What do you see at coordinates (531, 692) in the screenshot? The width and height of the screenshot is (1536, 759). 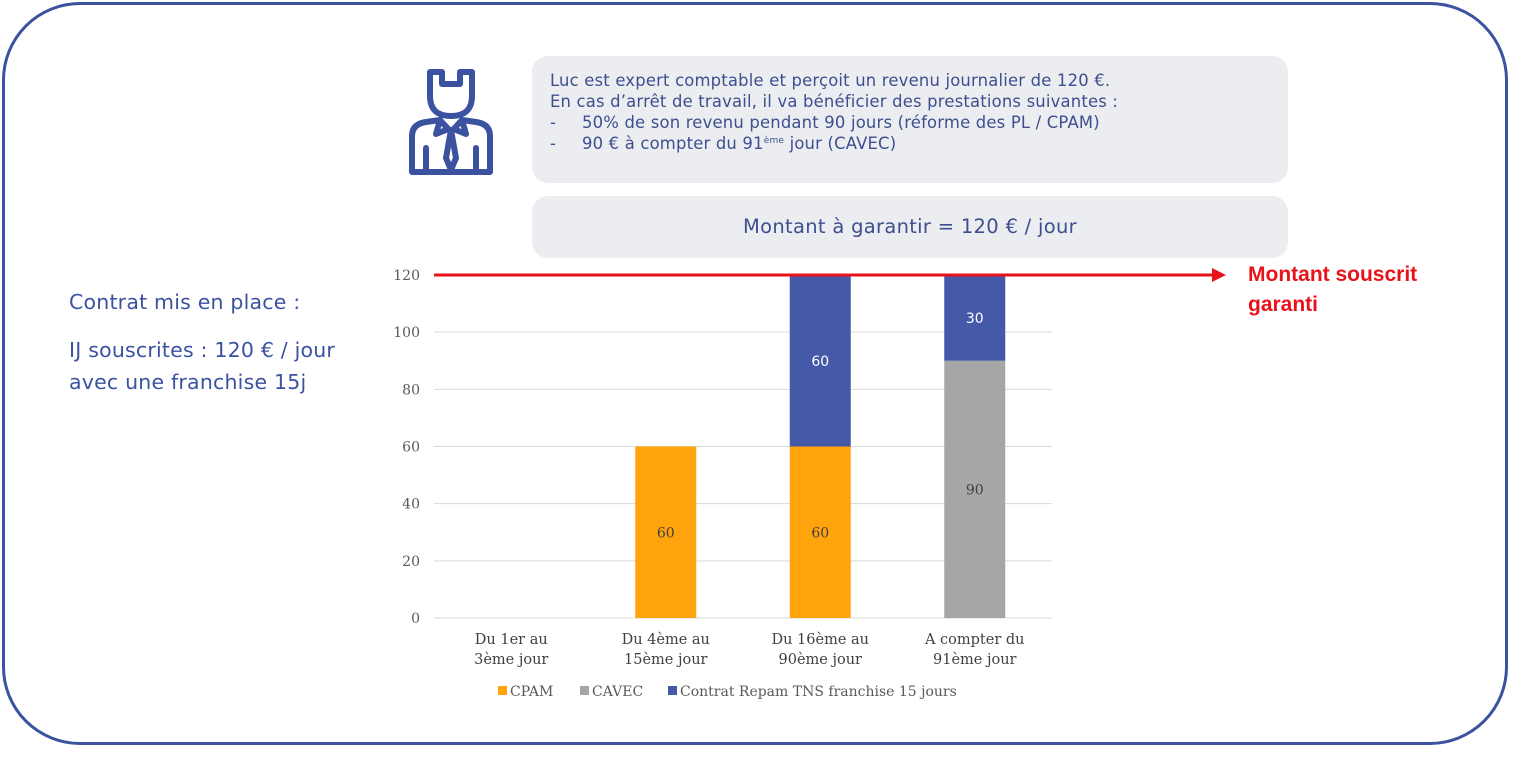 I see `legend-label: CPAM` at bounding box center [531, 692].